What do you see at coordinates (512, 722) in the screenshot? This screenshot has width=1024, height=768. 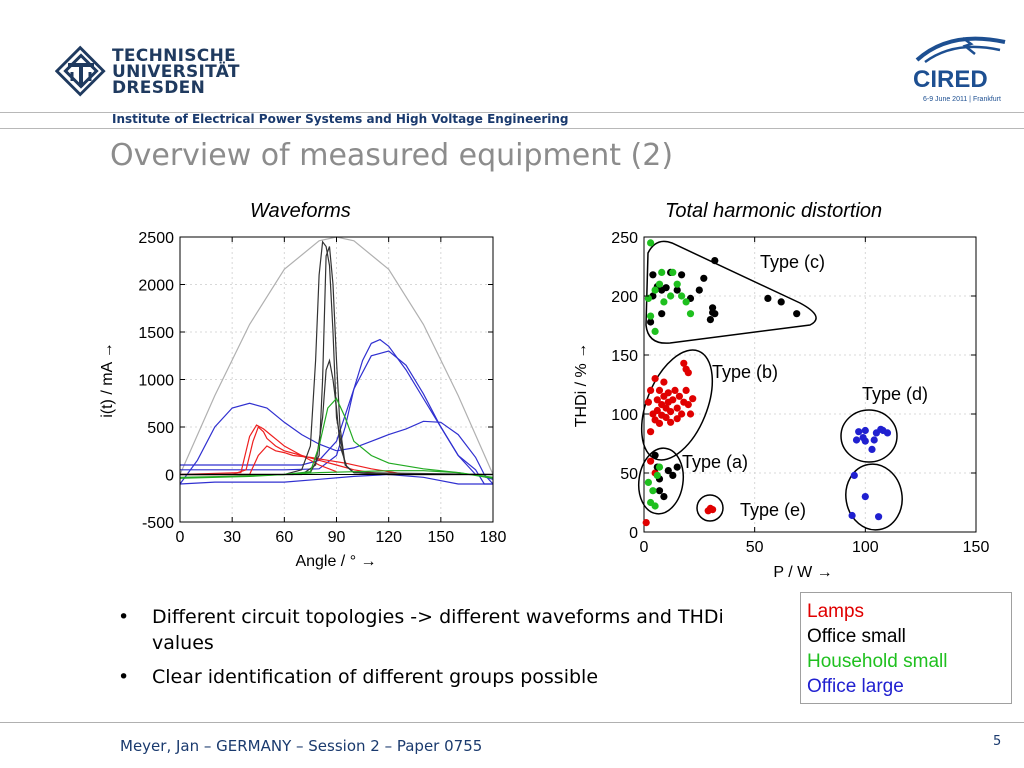 I see `footer-rule` at bounding box center [512, 722].